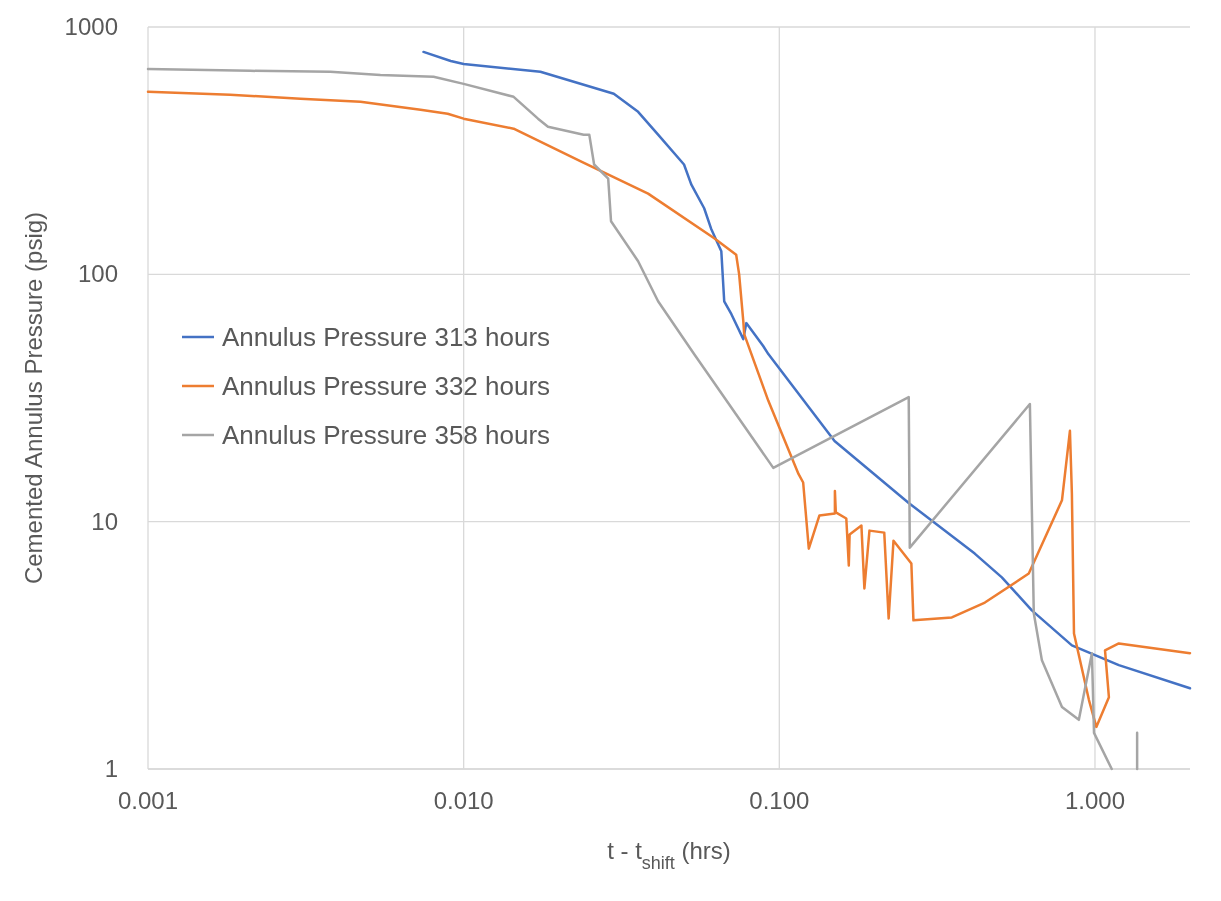  What do you see at coordinates (386, 386) in the screenshot?
I see `legend-label: Annulus Pressure 332 hours` at bounding box center [386, 386].